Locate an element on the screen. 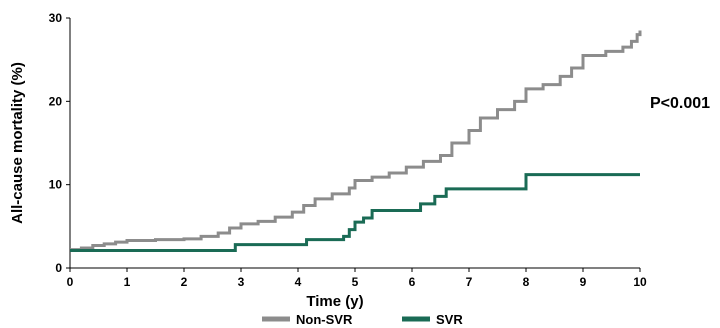 The image size is (720, 328). x-tick-label: 8 is located at coordinates (526, 282).